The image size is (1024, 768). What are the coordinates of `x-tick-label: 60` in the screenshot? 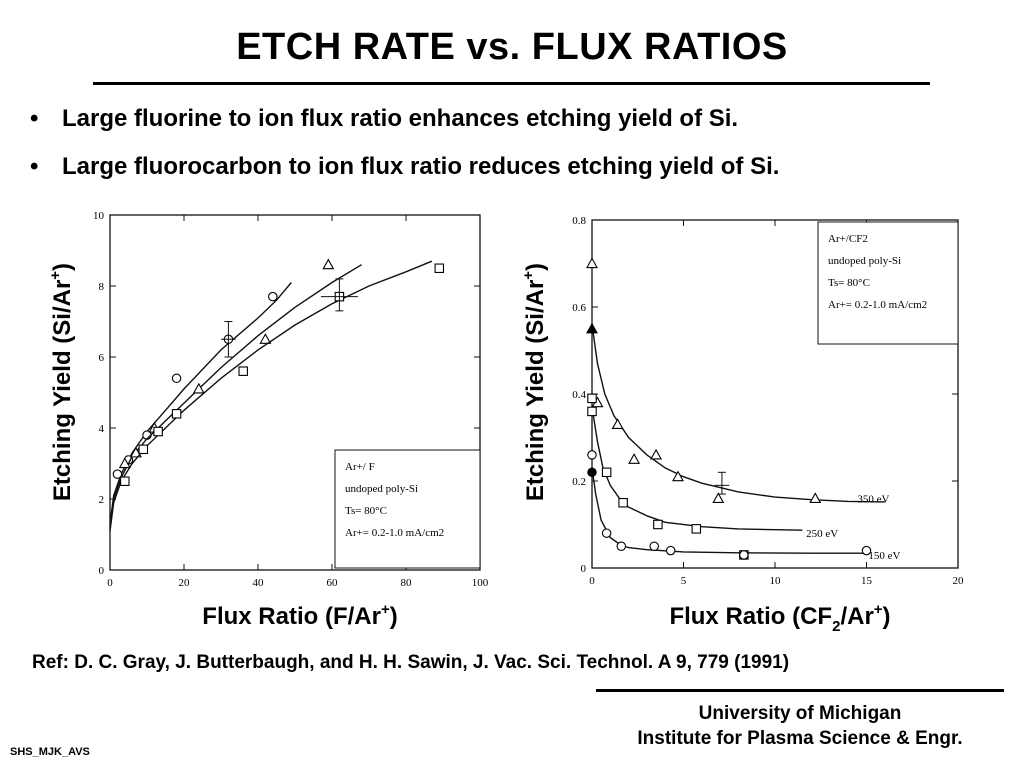 It's located at (333, 583).